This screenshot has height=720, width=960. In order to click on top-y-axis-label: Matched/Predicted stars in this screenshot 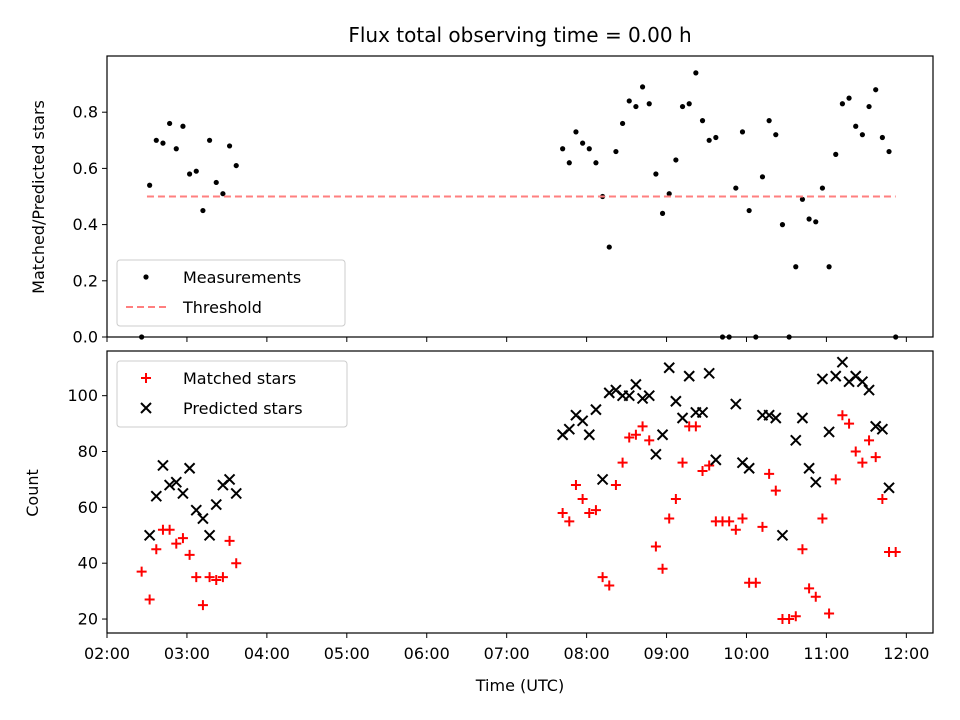, I will do `click(38, 197)`.